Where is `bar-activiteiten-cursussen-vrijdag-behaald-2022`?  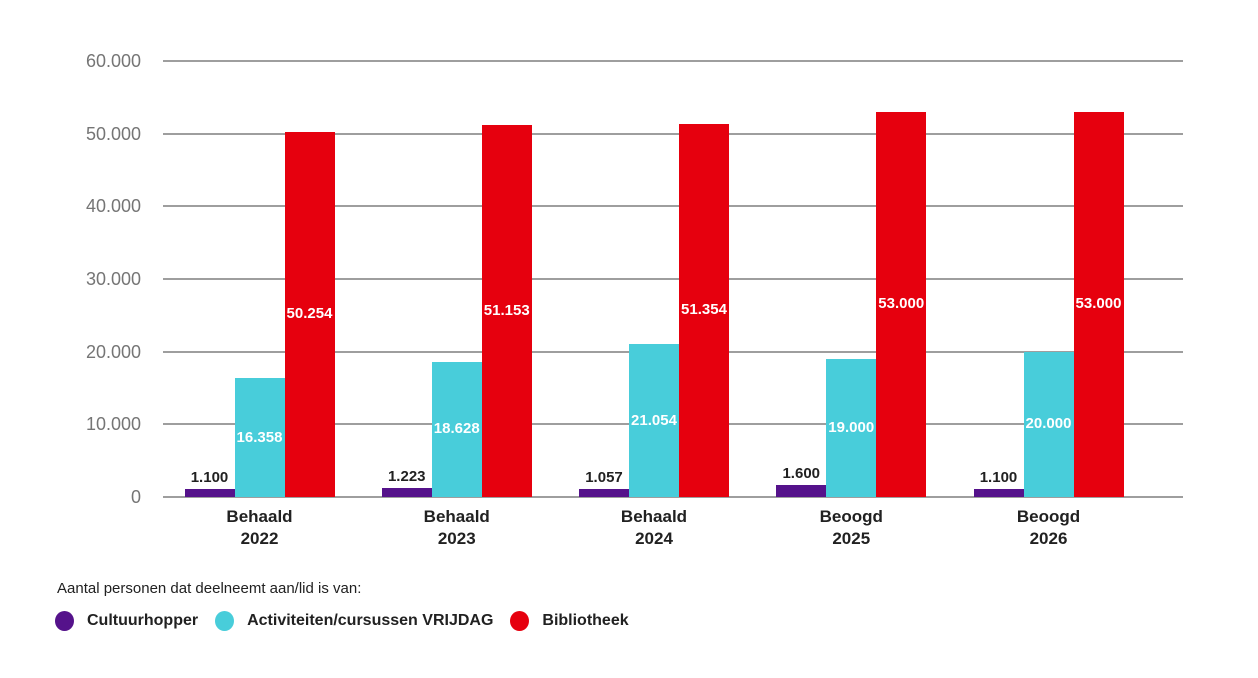 bar-activiteiten-cursussen-vrijdag-behaald-2022 is located at coordinates (259, 437).